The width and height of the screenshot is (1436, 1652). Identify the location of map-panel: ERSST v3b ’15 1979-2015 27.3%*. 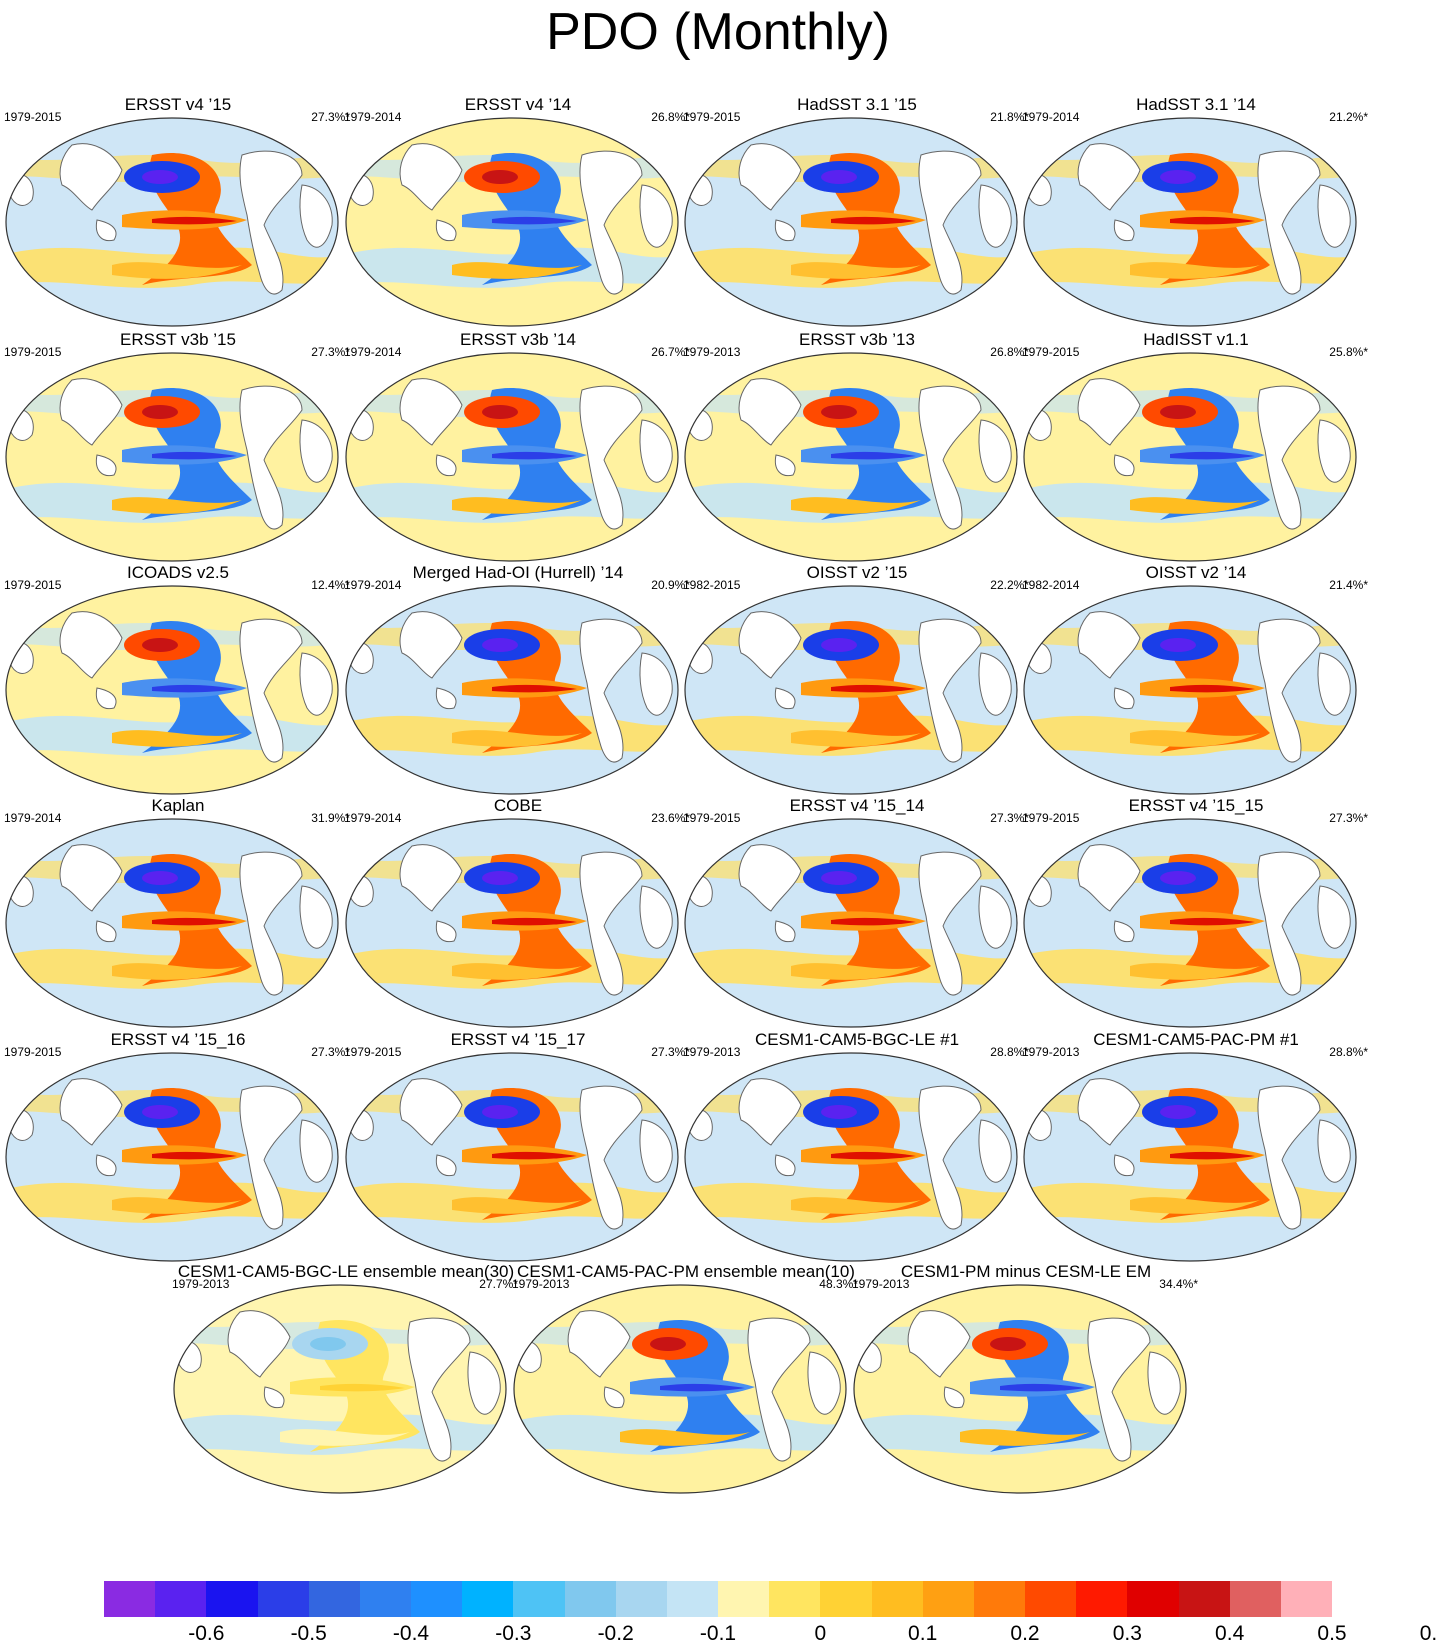
(178, 450).